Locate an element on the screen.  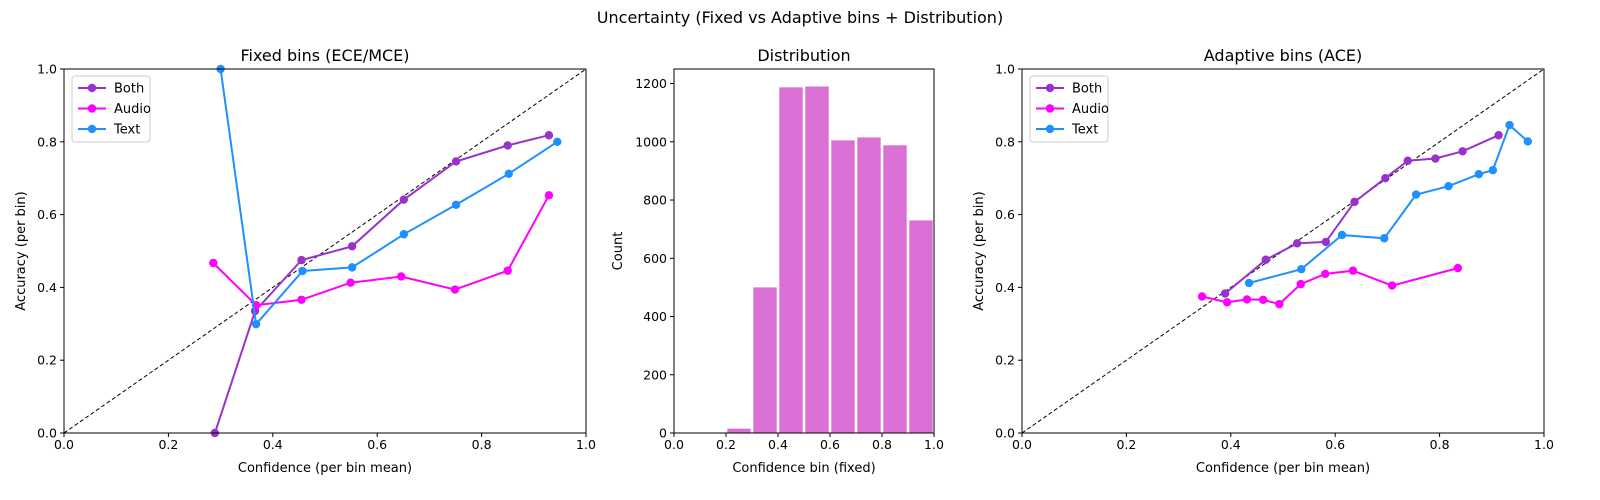
series-text is located at coordinates (1388, 204).